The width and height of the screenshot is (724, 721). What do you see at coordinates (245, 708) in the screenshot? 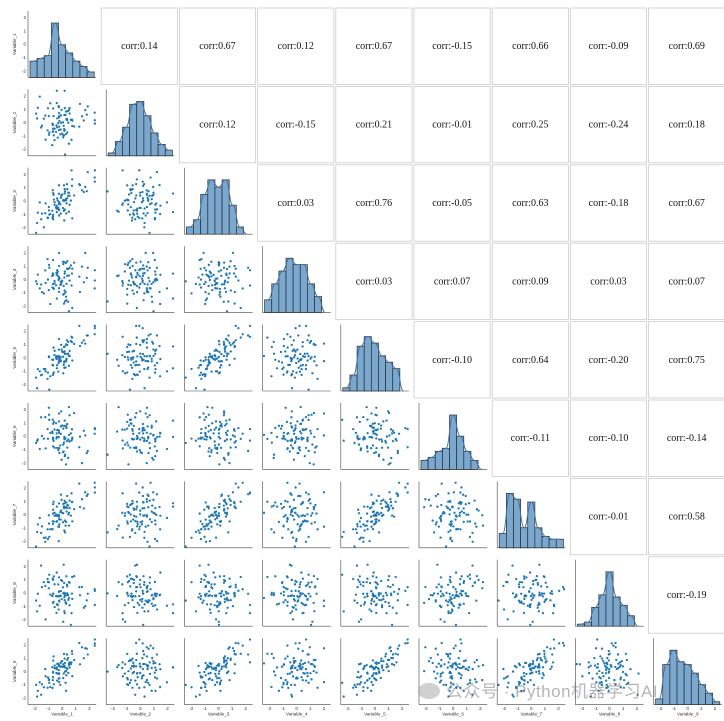
I see `x-tick-label: 2` at bounding box center [245, 708].